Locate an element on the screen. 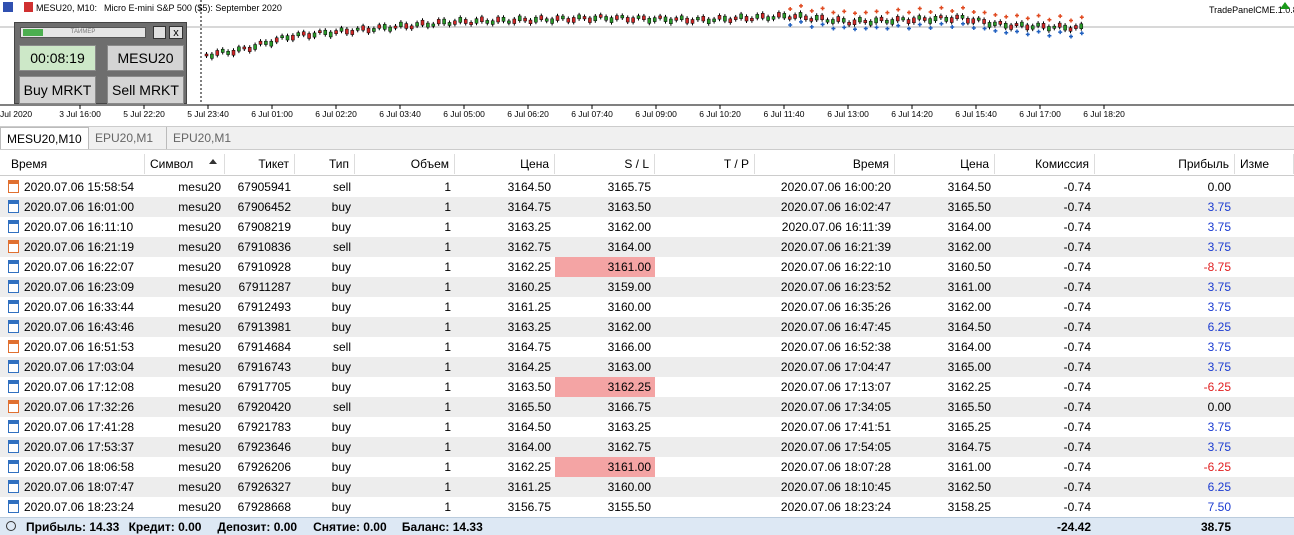  column-header: Тикет is located at coordinates (260, 164).